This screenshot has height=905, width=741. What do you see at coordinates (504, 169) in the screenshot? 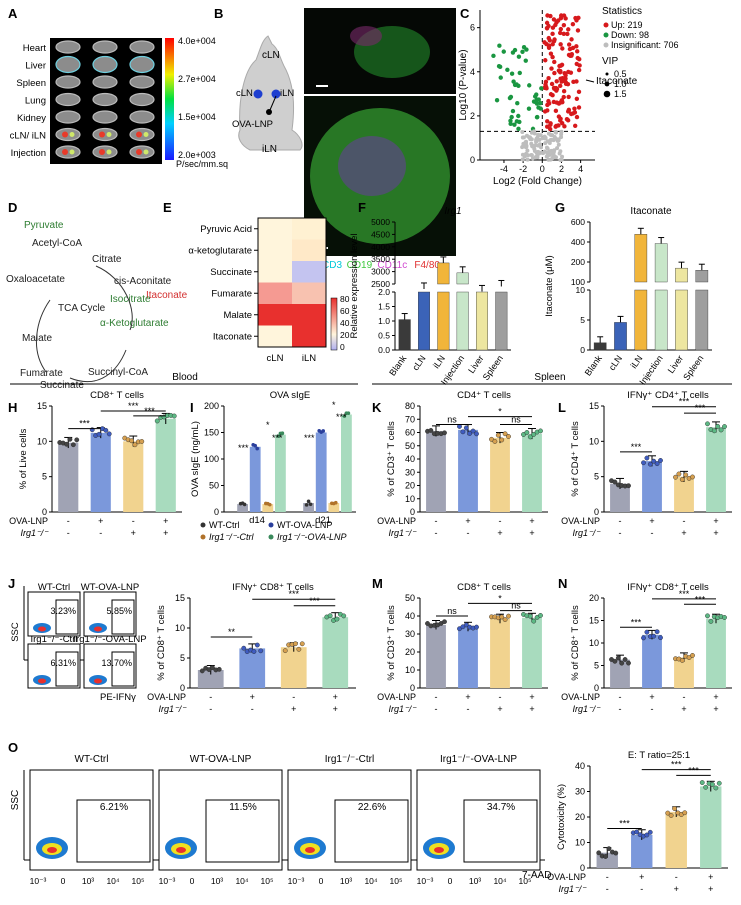
I see `x-tick-label: -4` at bounding box center [504, 169].